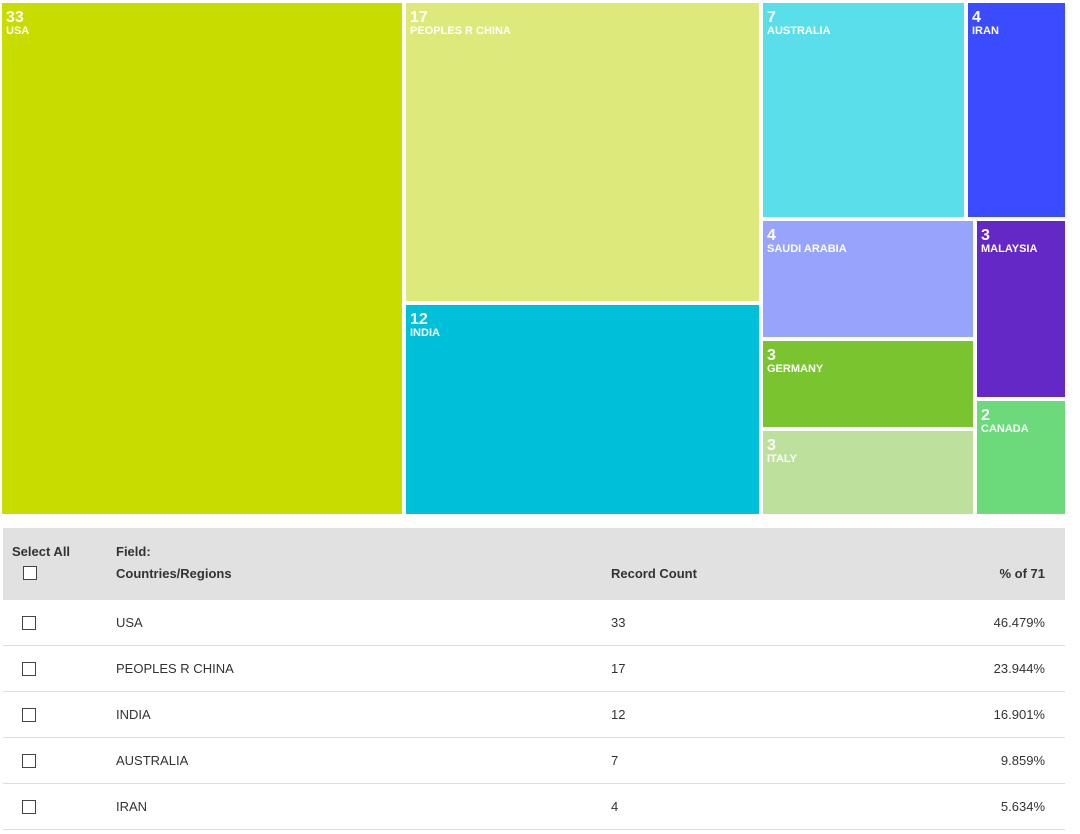 This screenshot has height=834, width=1080. What do you see at coordinates (133, 714) in the screenshot?
I see `country-name: INDIA` at bounding box center [133, 714].